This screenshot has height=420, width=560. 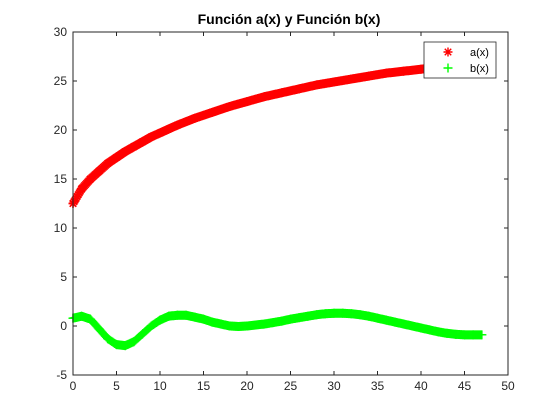 What do you see at coordinates (247, 386) in the screenshot?
I see `x-tick-label: 20` at bounding box center [247, 386].